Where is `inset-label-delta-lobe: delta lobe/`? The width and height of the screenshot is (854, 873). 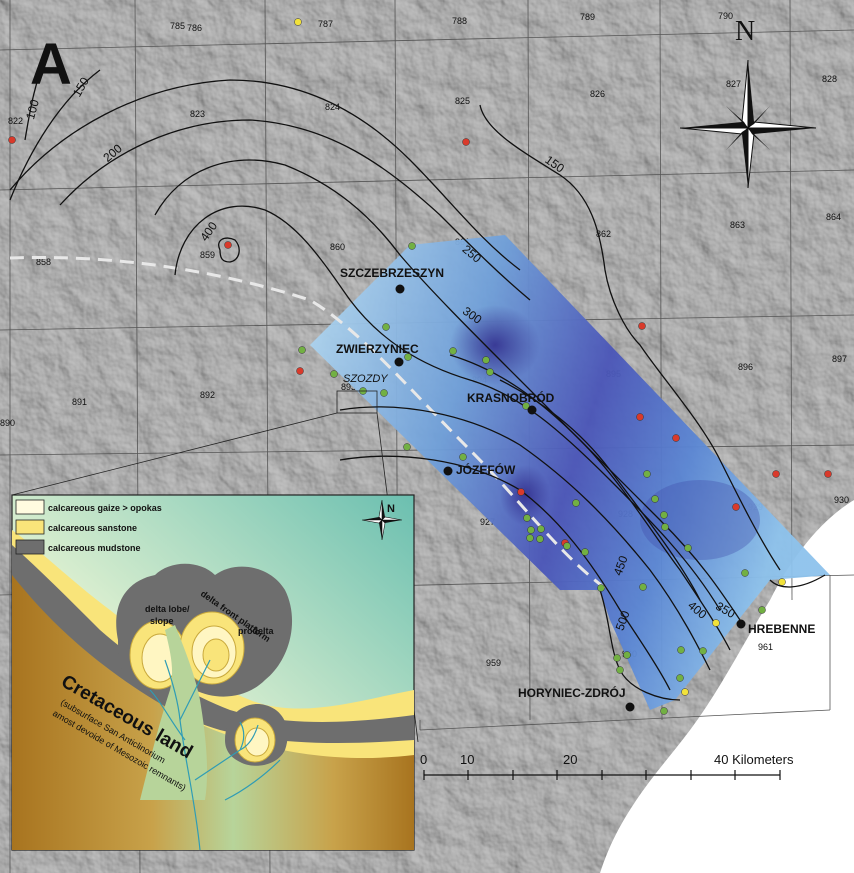 inset-label-delta-lobe: delta lobe/ is located at coordinates (167, 609).